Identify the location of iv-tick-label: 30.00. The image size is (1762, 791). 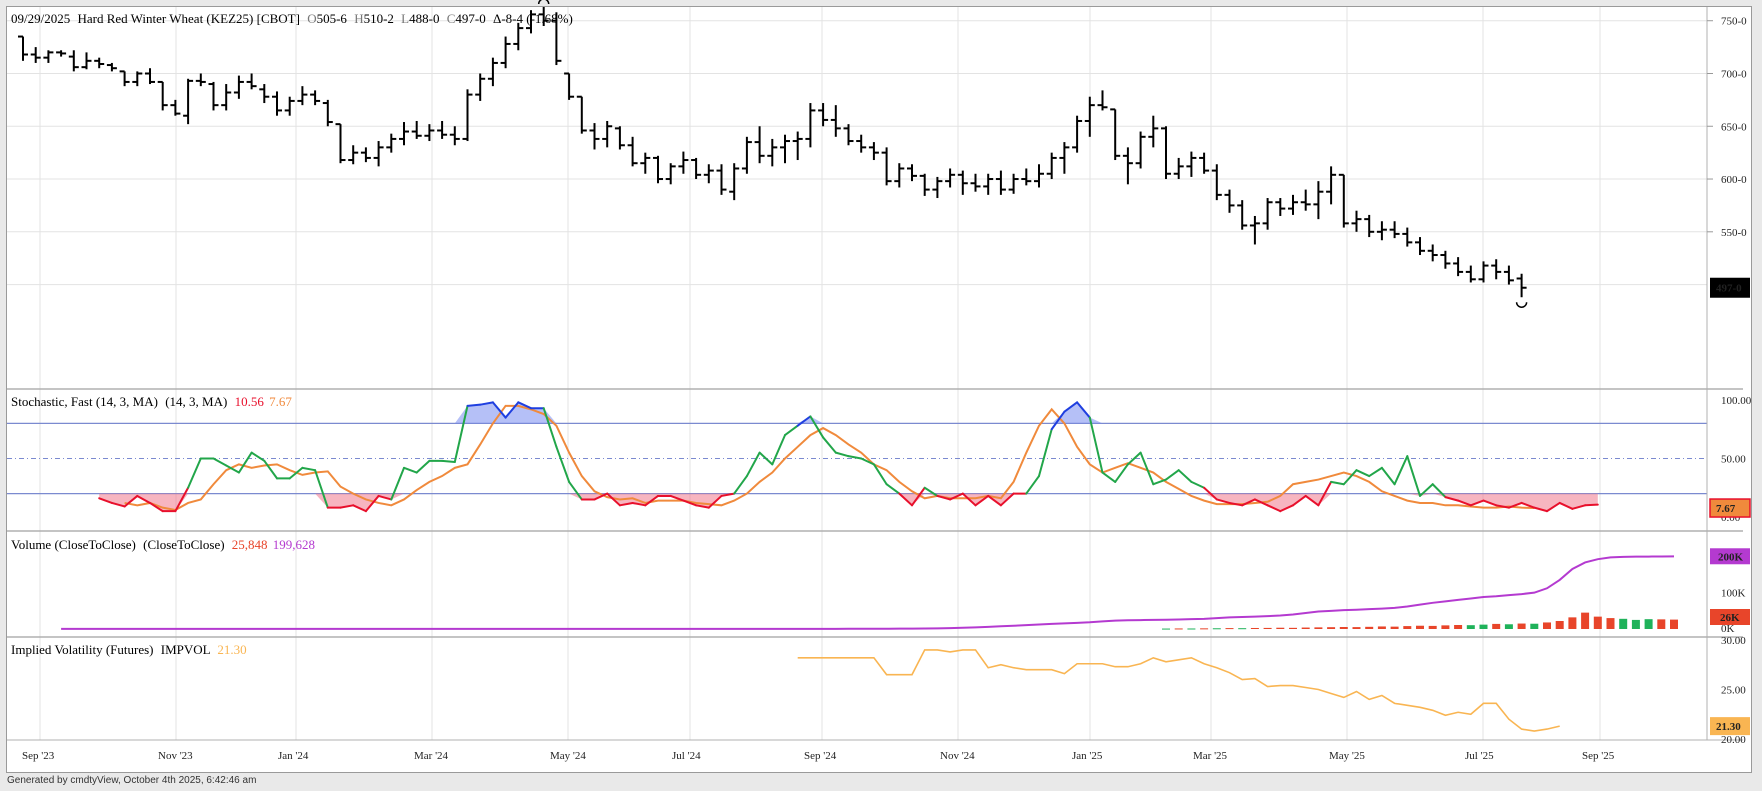
(1733, 641).